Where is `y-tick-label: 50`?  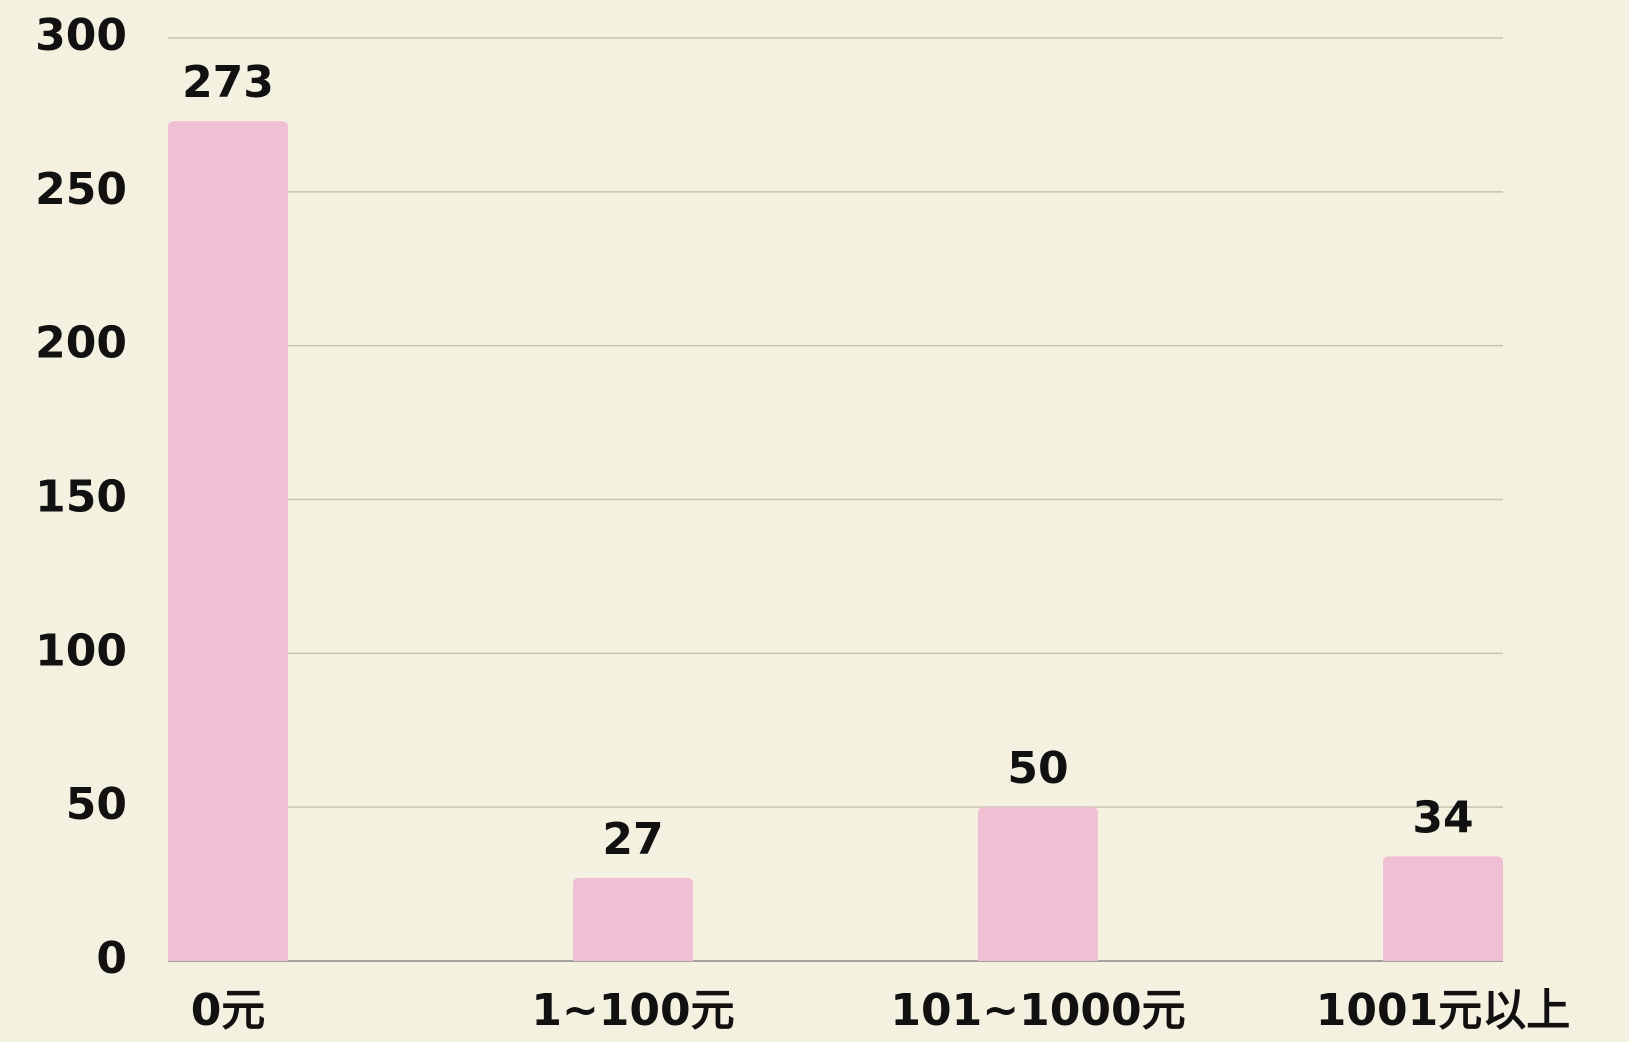 y-tick-label: 50 is located at coordinates (96, 804).